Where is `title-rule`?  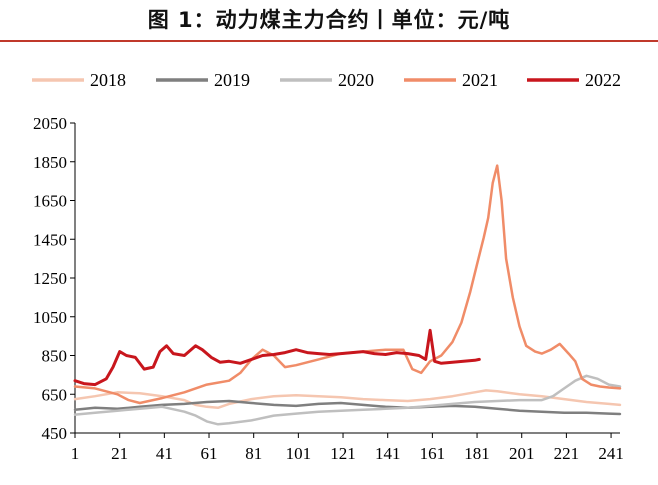
title-rule is located at coordinates (329, 41).